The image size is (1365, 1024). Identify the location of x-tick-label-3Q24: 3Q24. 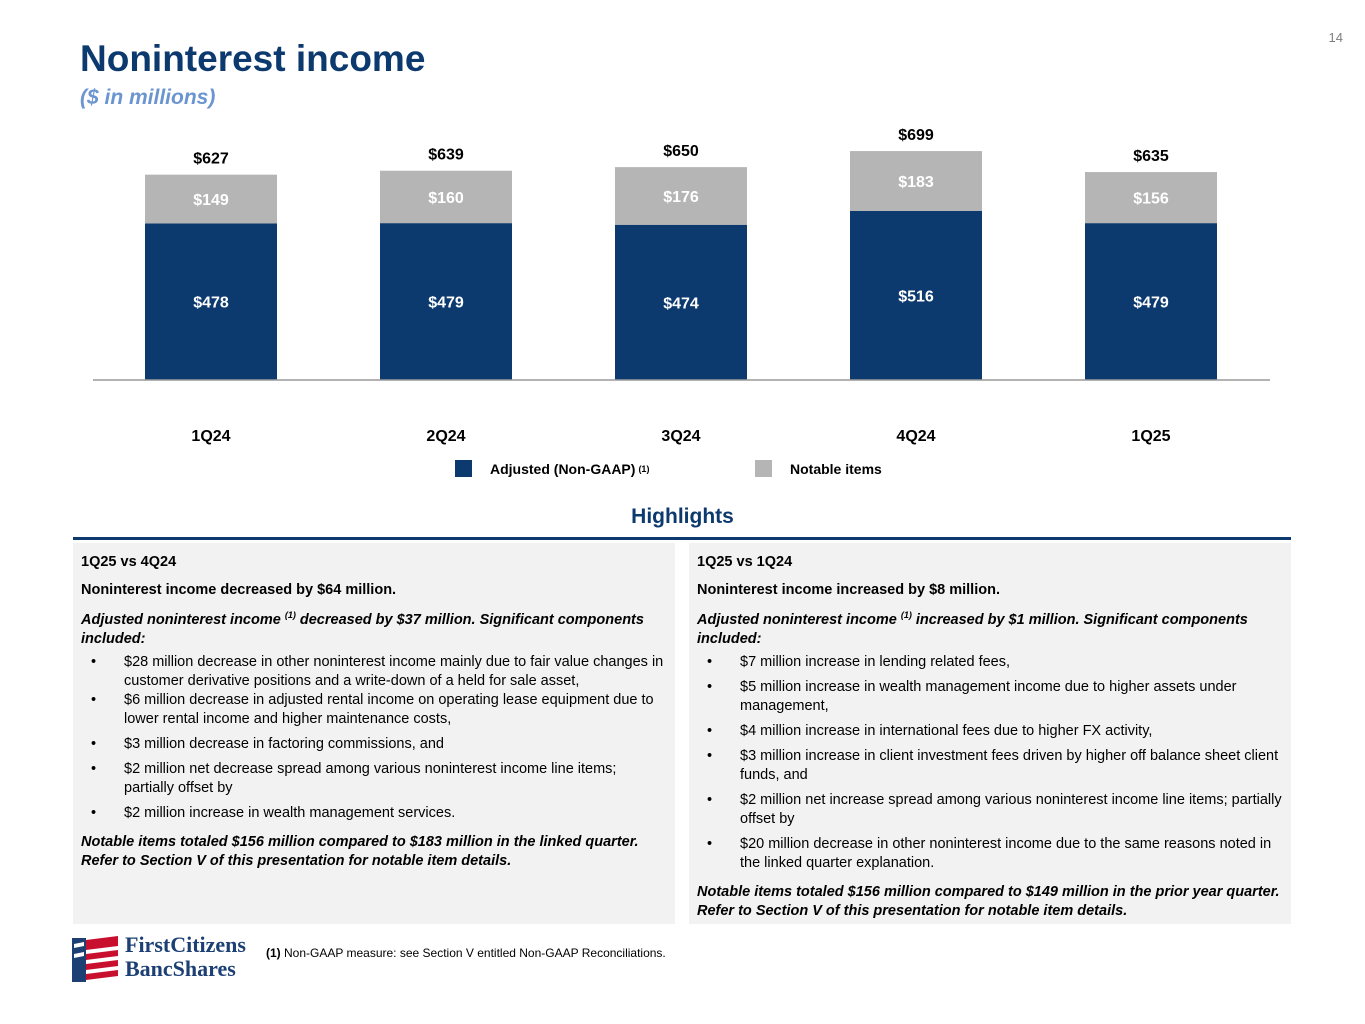
(680, 436).